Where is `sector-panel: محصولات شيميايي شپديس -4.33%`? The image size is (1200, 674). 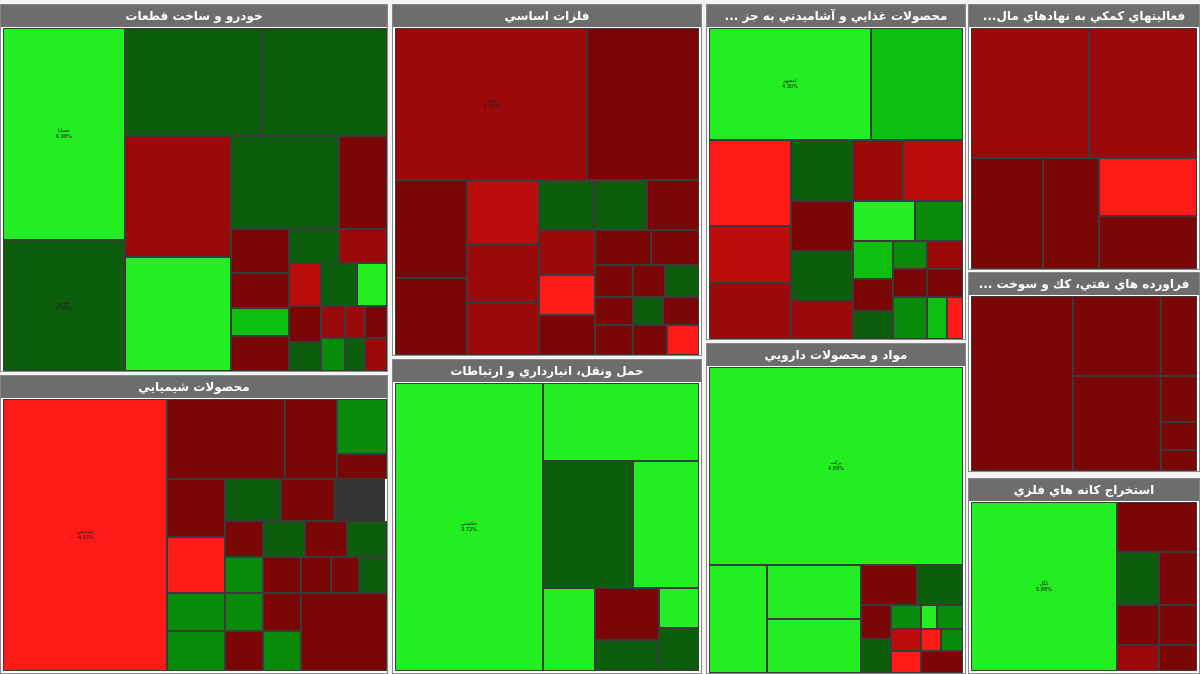
sector-panel: محصولات شيميايي شپديس -4.33% is located at coordinates (194, 524).